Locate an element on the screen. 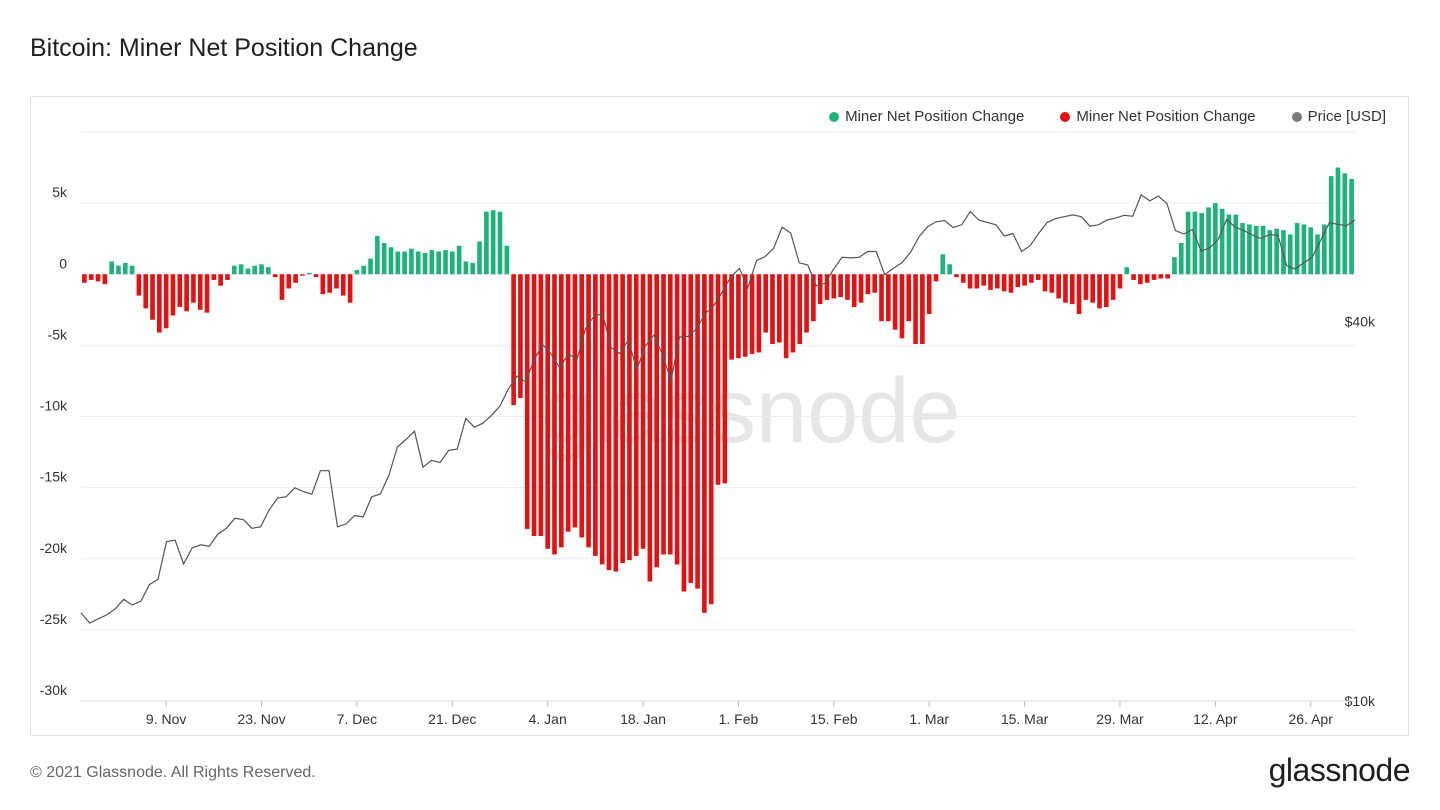 The width and height of the screenshot is (1440, 810). y-axis-left-tick-label: 5k is located at coordinates (60, 192).